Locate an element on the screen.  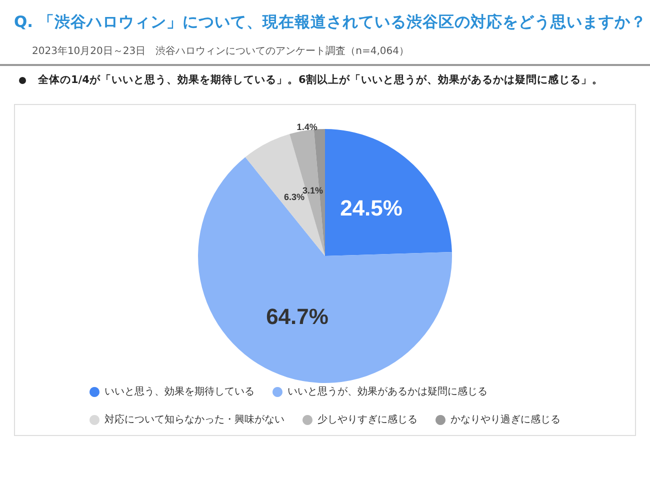
data-label: 1.4% is located at coordinates (307, 127).